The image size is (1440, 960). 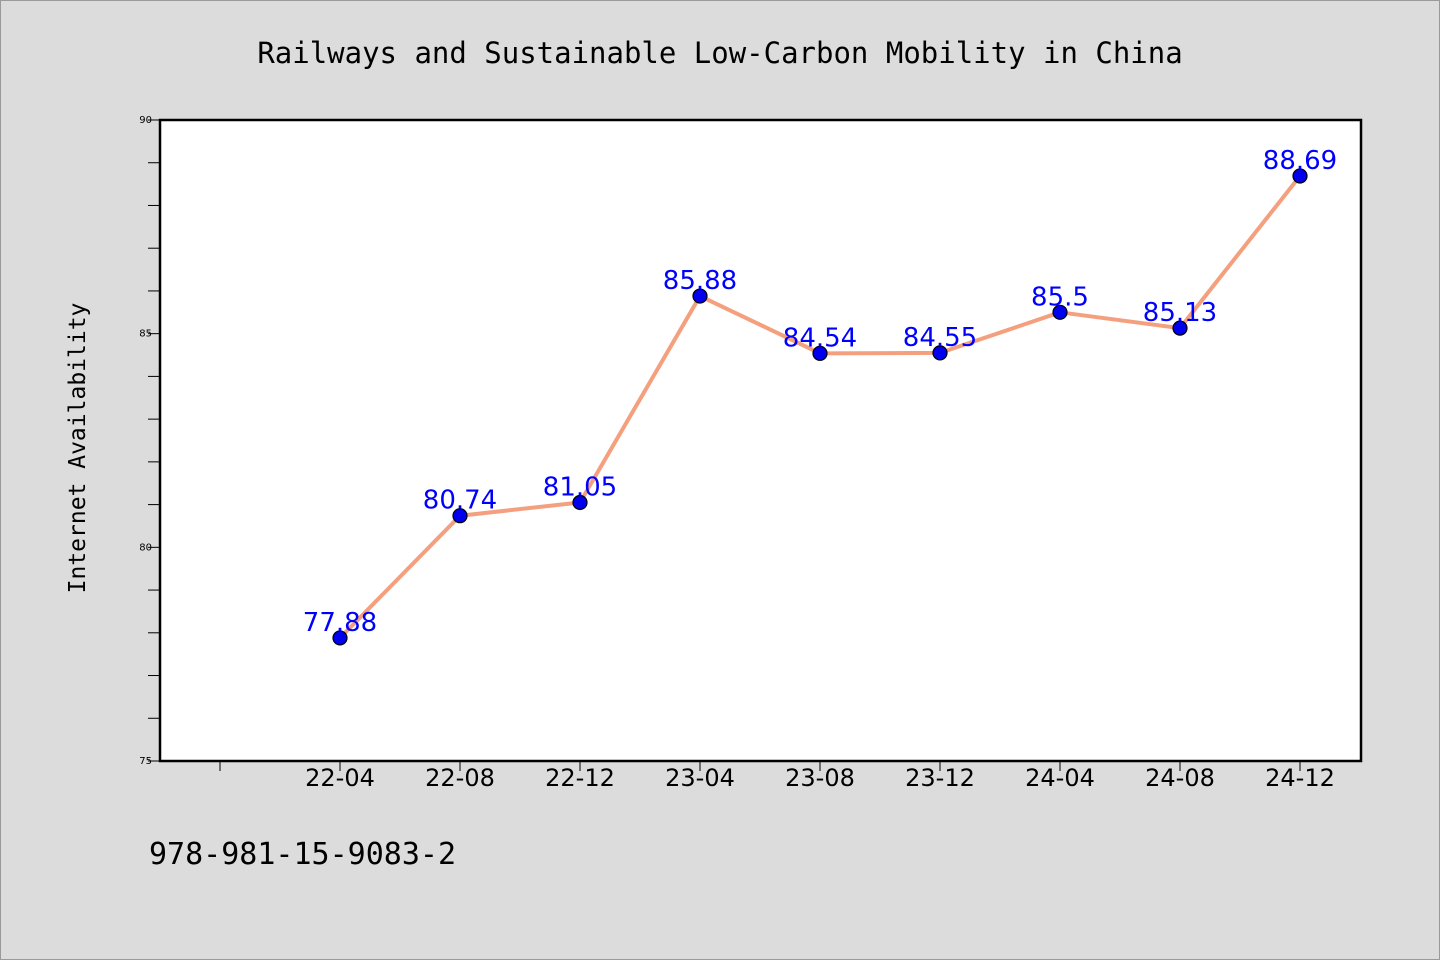 I want to click on data-label: 84.55, so click(x=940, y=338).